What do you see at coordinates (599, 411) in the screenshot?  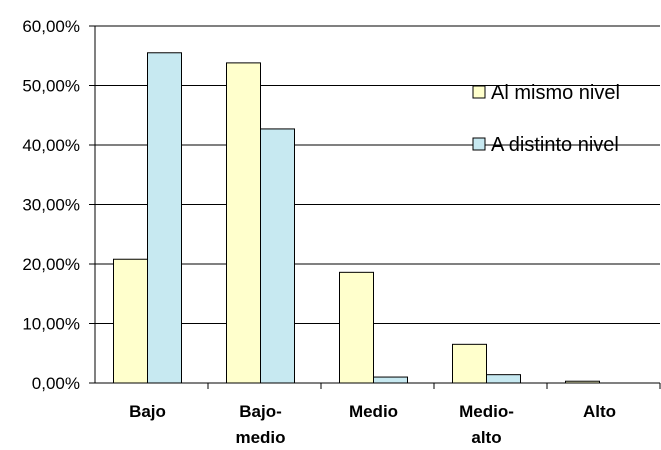 I see `x-tick-label: Alto` at bounding box center [599, 411].